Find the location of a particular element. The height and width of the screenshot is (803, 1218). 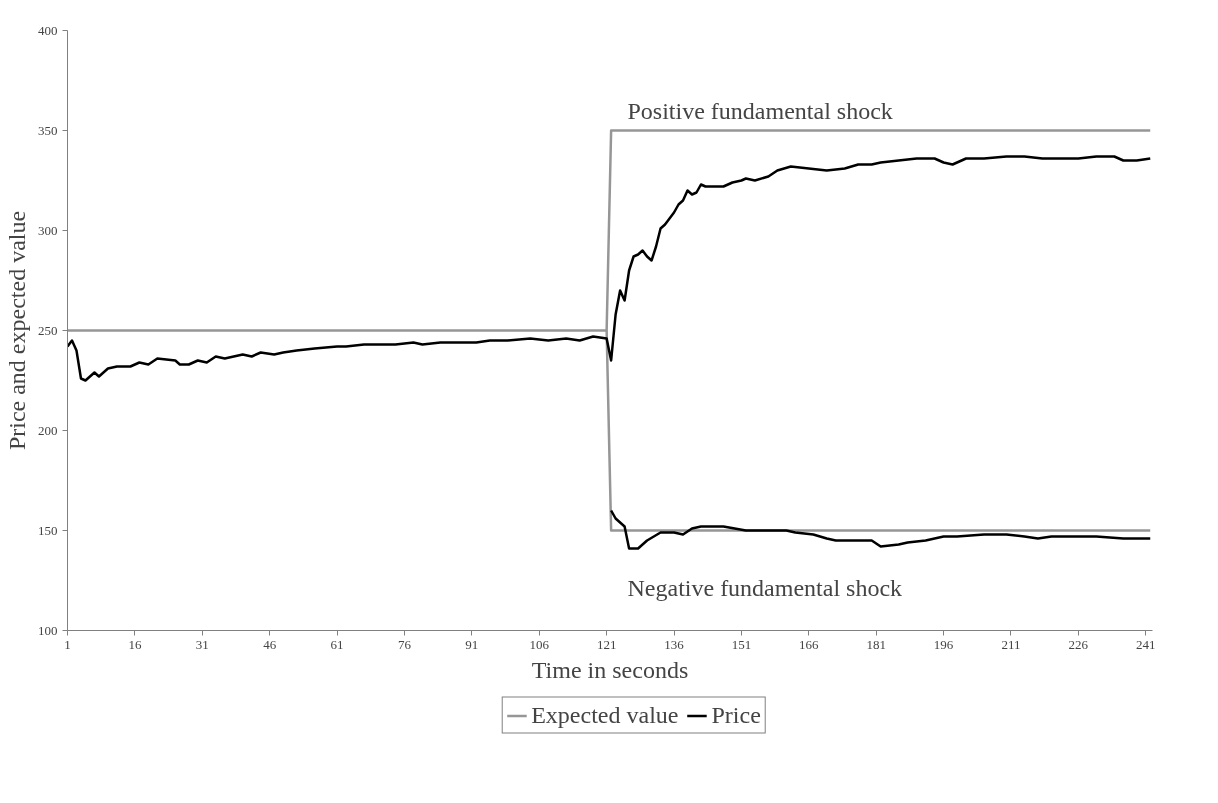

x-tick-label: 91 is located at coordinates (472, 644).